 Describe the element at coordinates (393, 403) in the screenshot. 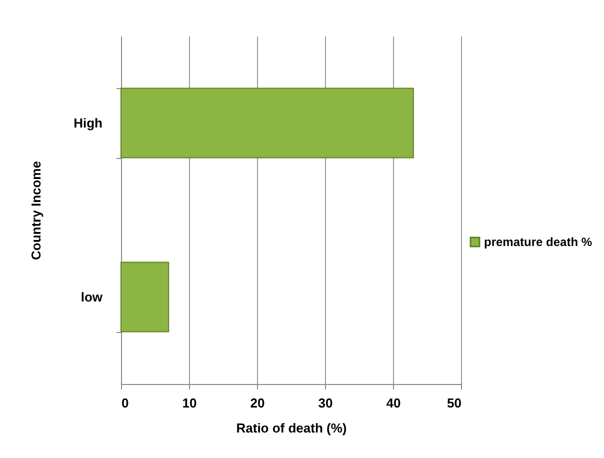

I see `x-tick-label: 40` at that location.